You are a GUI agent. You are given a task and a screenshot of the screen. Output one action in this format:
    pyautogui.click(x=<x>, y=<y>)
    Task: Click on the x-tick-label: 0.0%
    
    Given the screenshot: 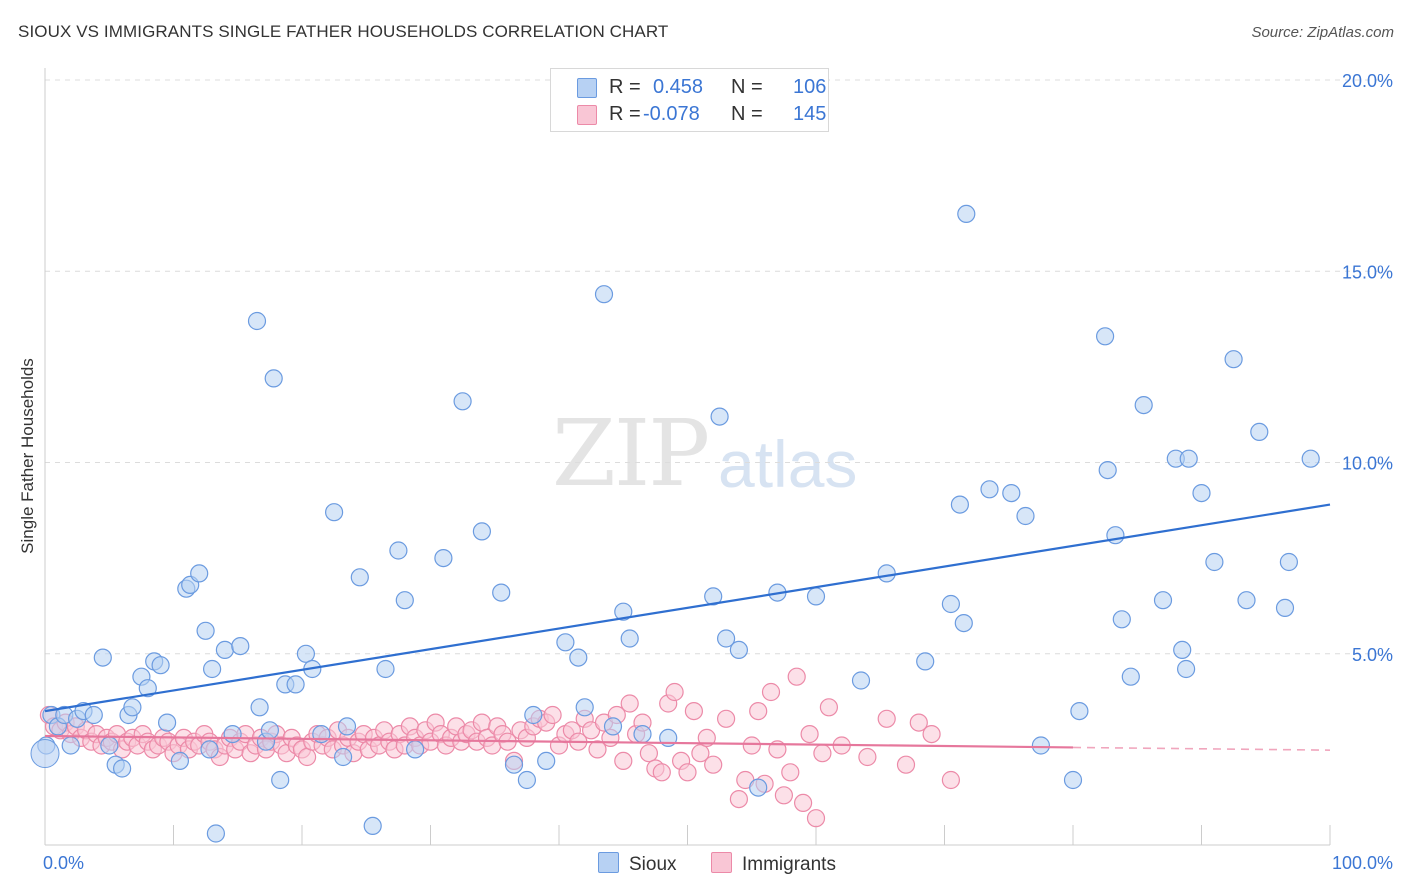 What is the action you would take?
    pyautogui.click(x=63, y=863)
    